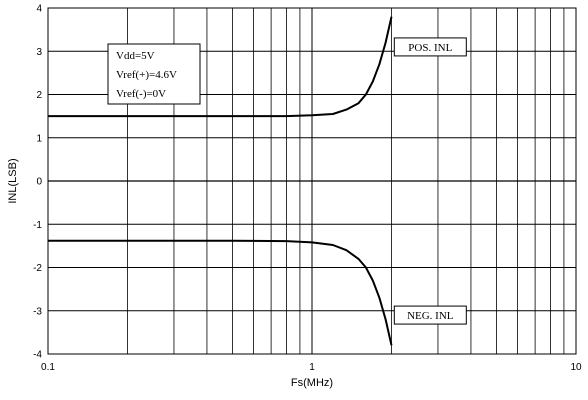 The width and height of the screenshot is (588, 400). What do you see at coordinates (39, 9) in the screenshot?
I see `y-tick-label: 4` at bounding box center [39, 9].